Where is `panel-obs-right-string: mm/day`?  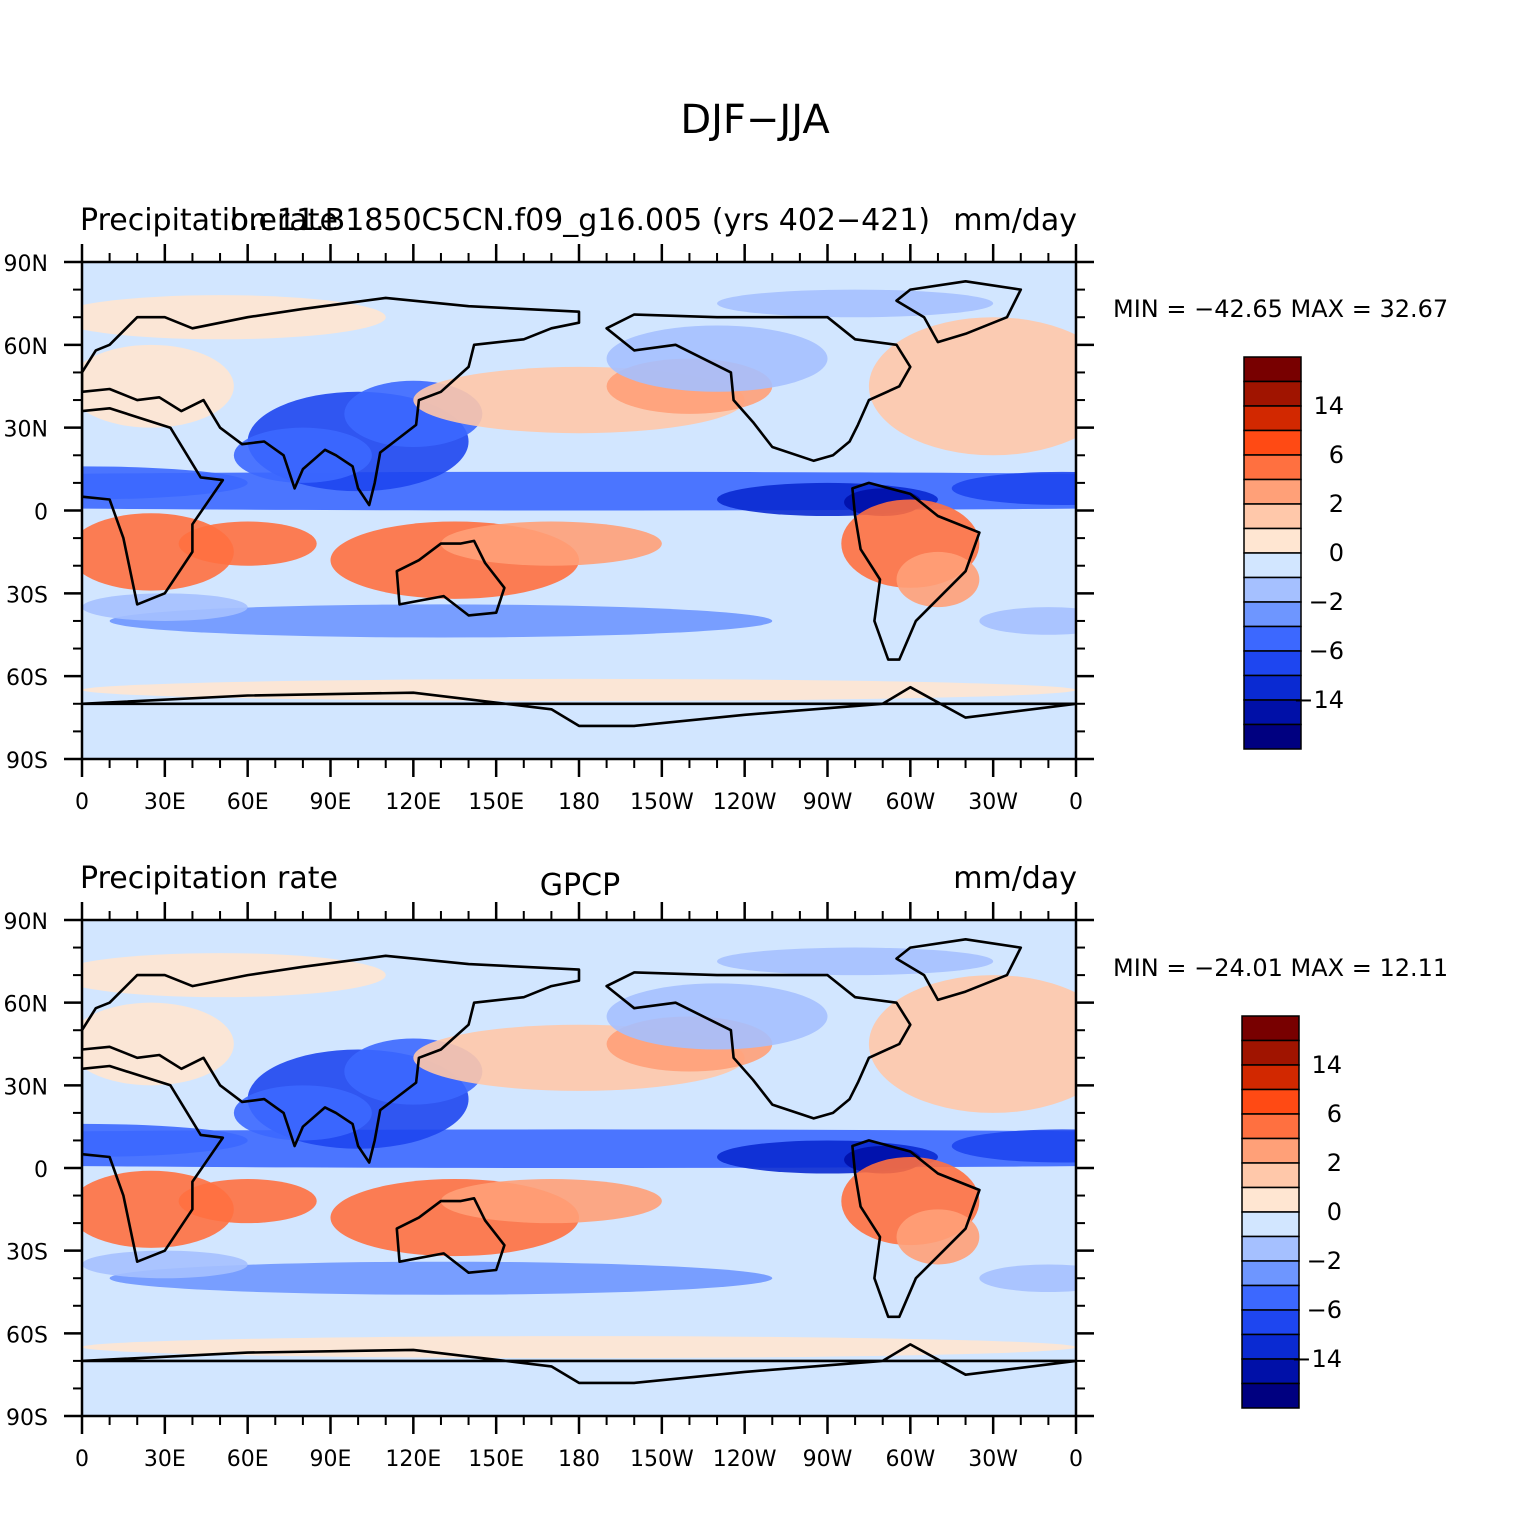
panel-obs-right-string: mm/day is located at coordinates (1015, 878).